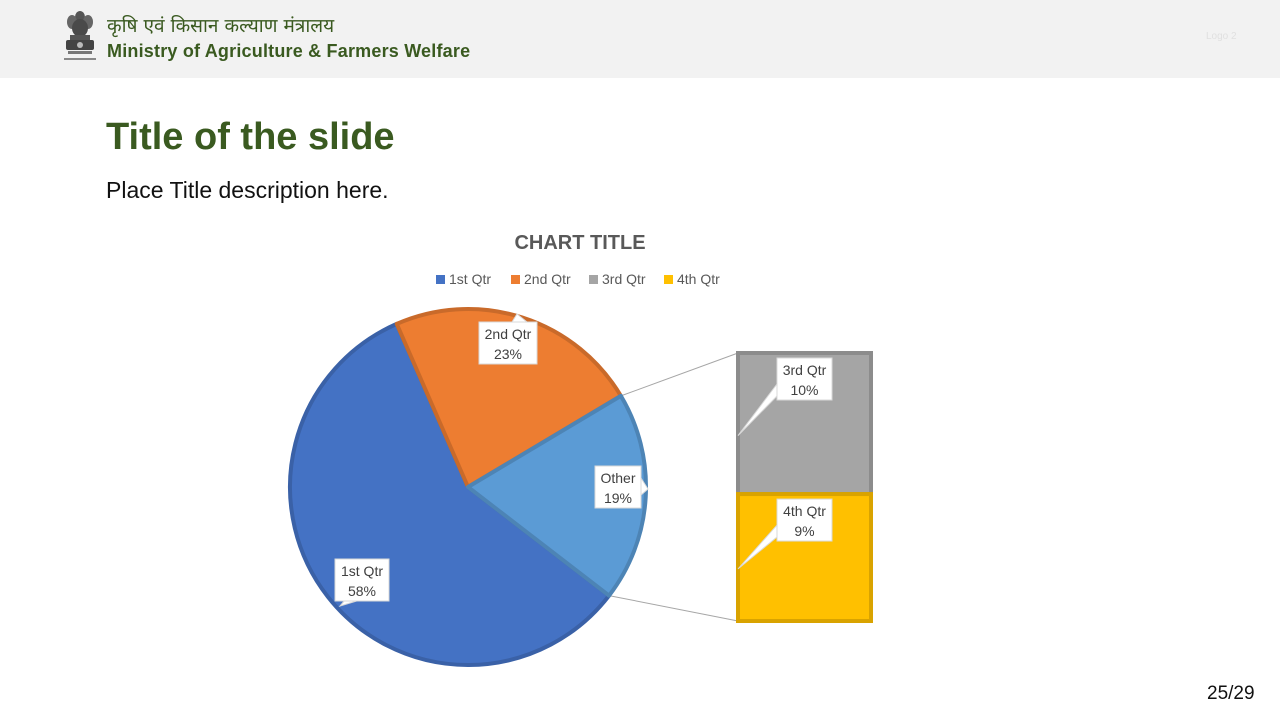 The width and height of the screenshot is (1280, 720). I want to click on pie-slices, so click(468, 487).